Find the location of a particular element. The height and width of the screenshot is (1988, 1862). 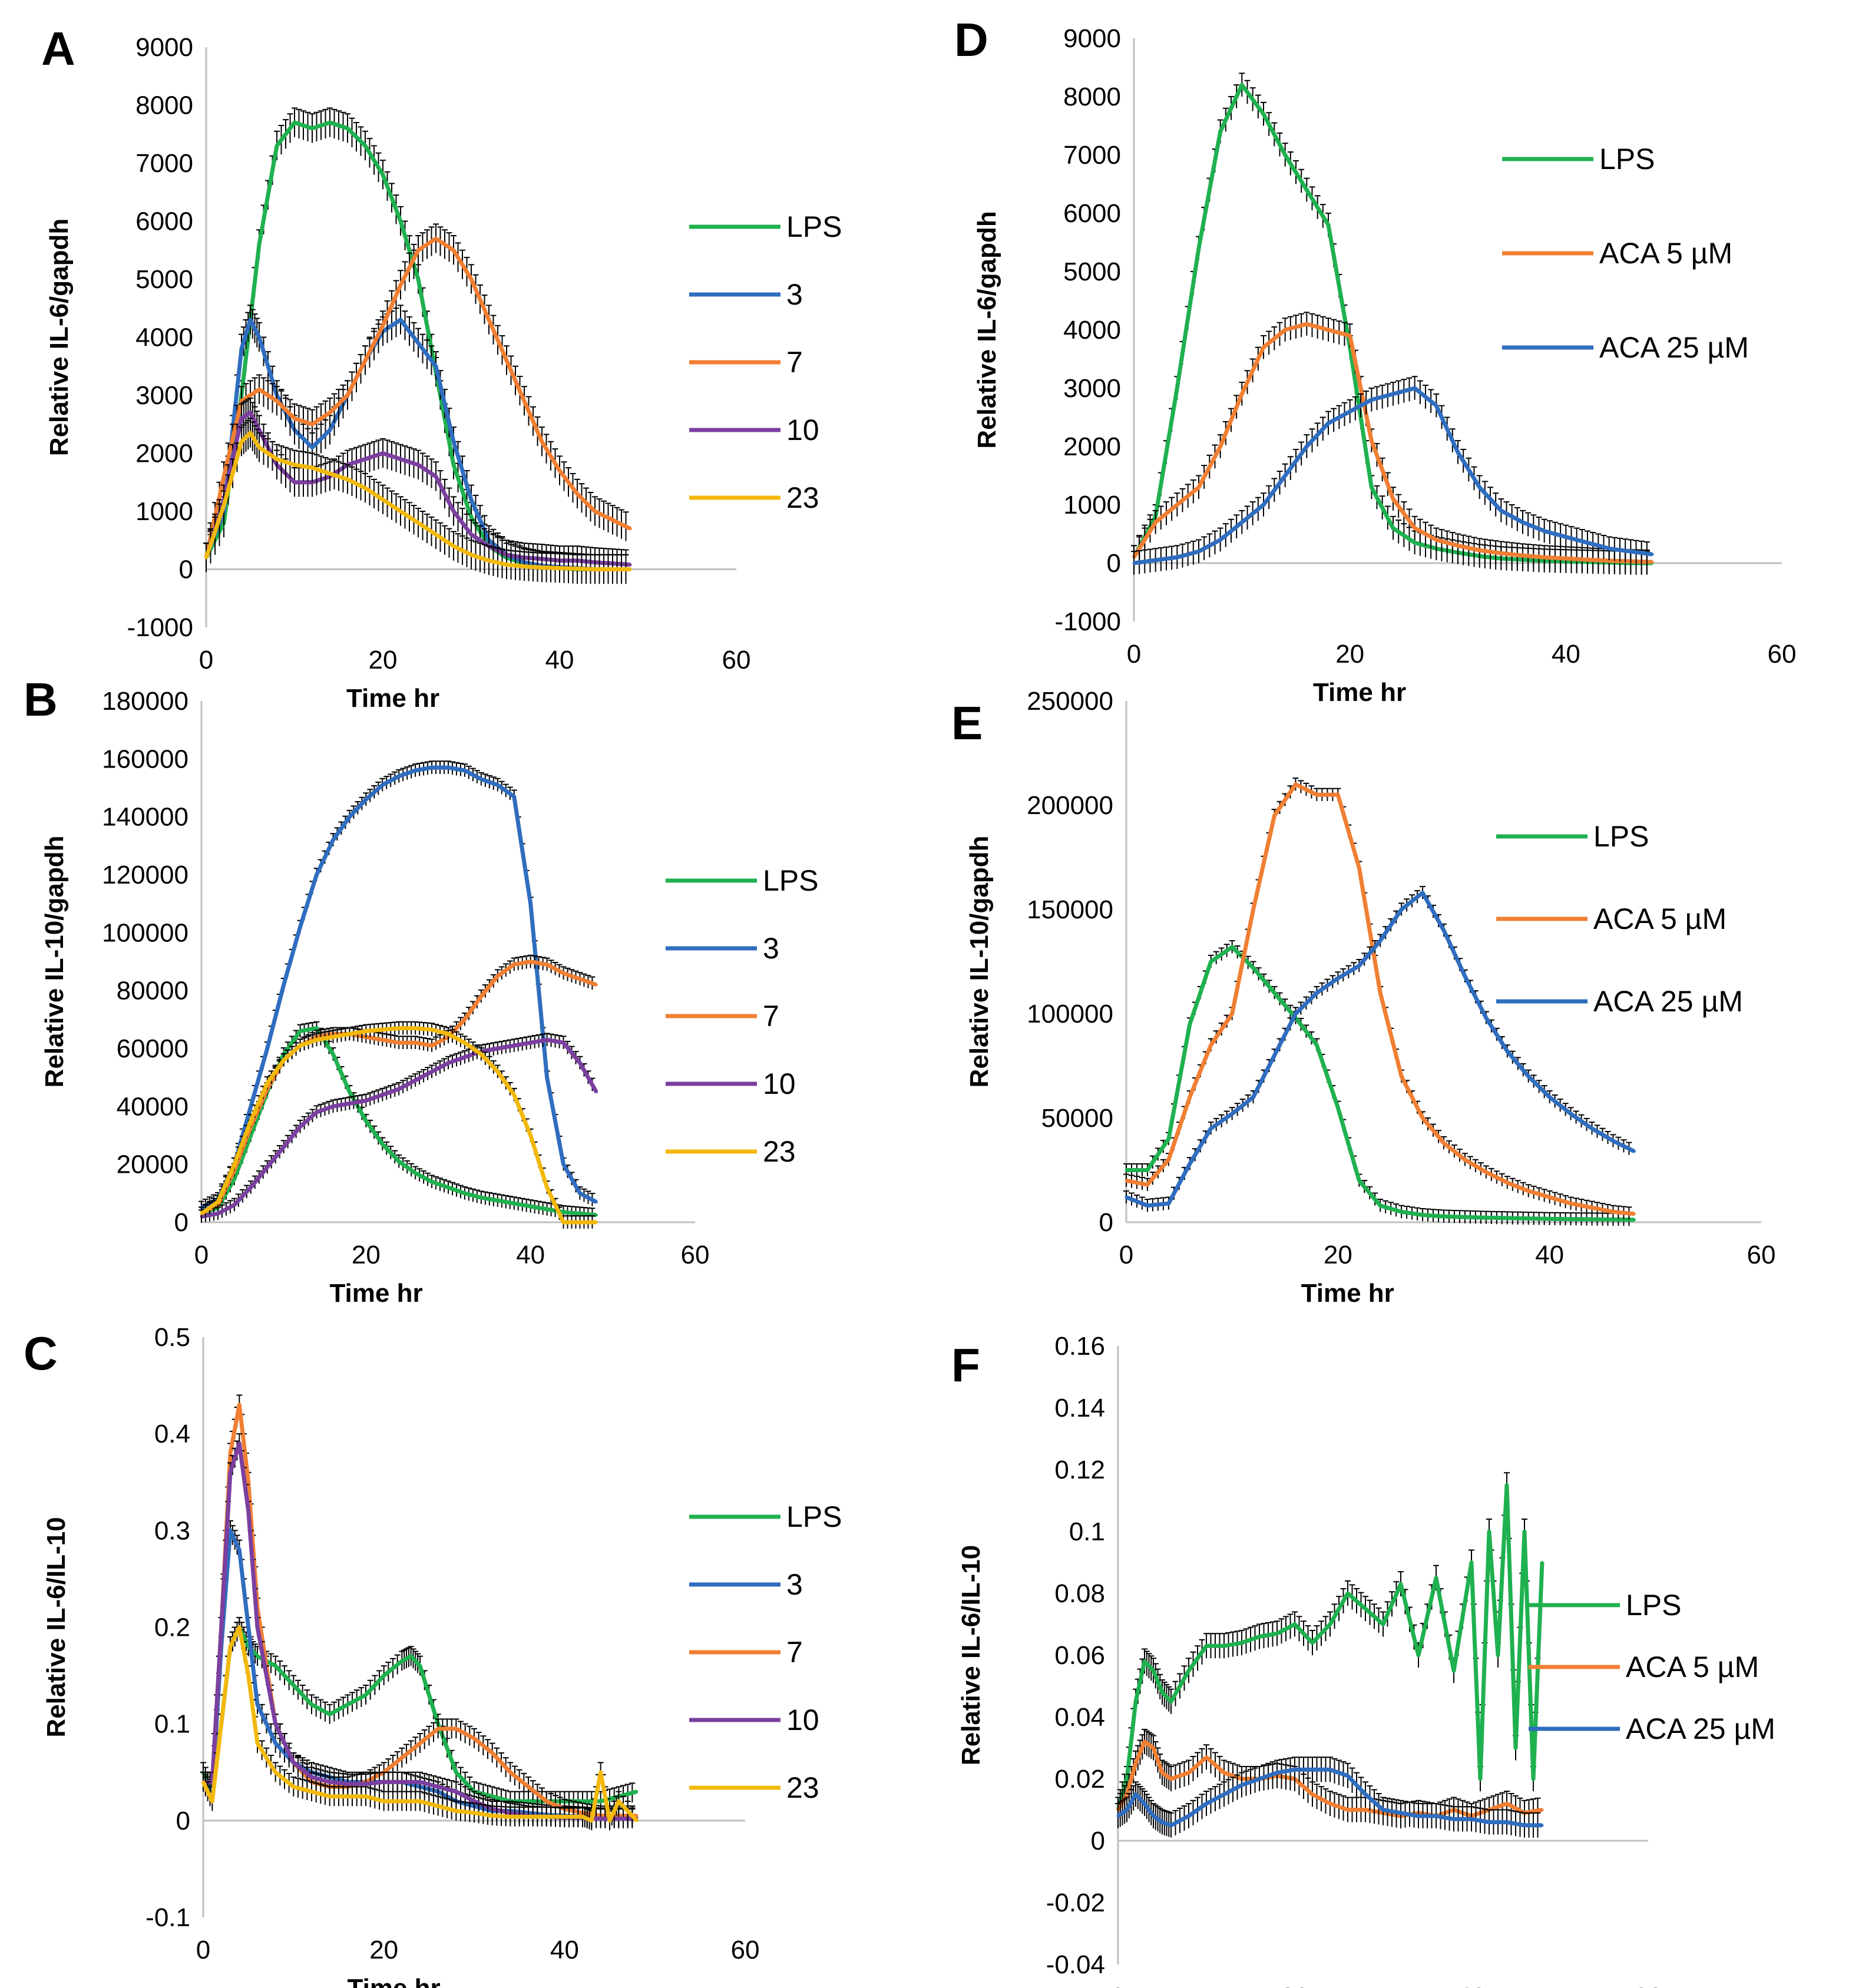

x-tick-label: 0 is located at coordinates (1118, 1986).